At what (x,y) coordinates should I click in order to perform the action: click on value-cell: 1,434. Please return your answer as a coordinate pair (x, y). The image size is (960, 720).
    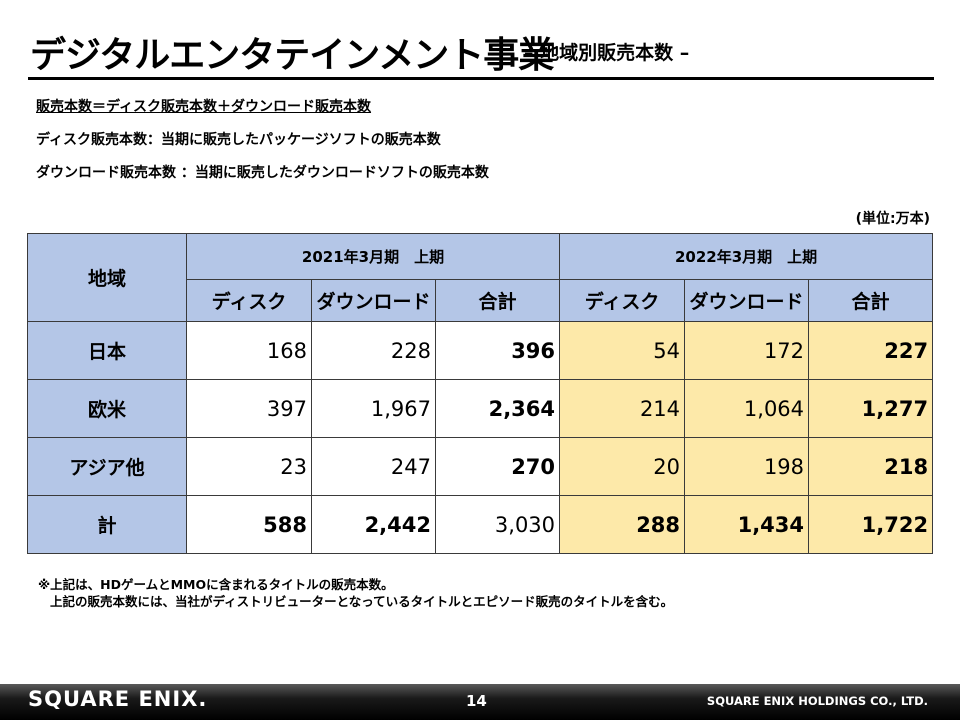
    Looking at the image, I should click on (747, 524).